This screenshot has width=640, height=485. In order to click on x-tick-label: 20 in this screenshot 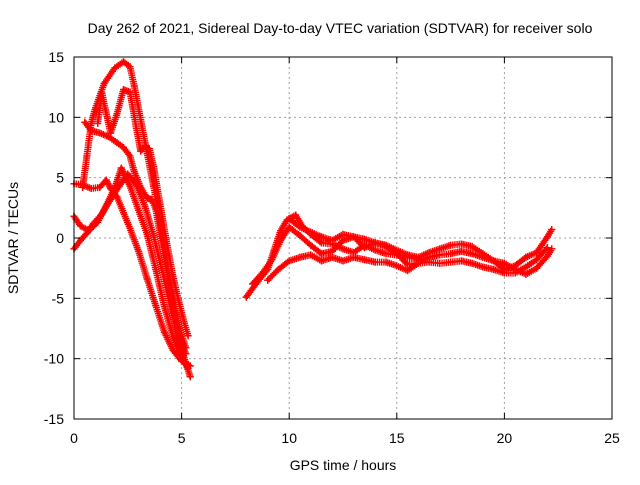, I will do `click(505, 438)`.